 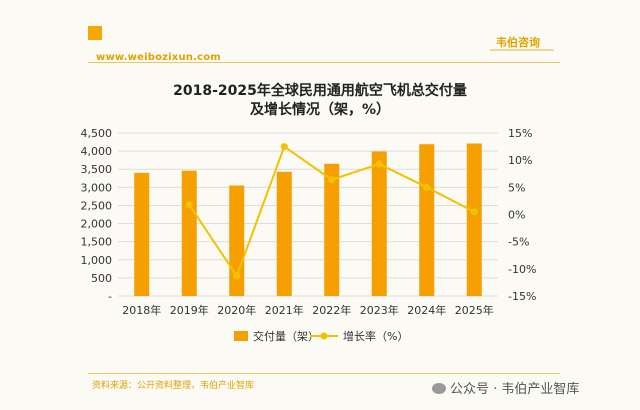 What do you see at coordinates (97, 224) in the screenshot?
I see `y-left-tick-label: 2,000` at bounding box center [97, 224].